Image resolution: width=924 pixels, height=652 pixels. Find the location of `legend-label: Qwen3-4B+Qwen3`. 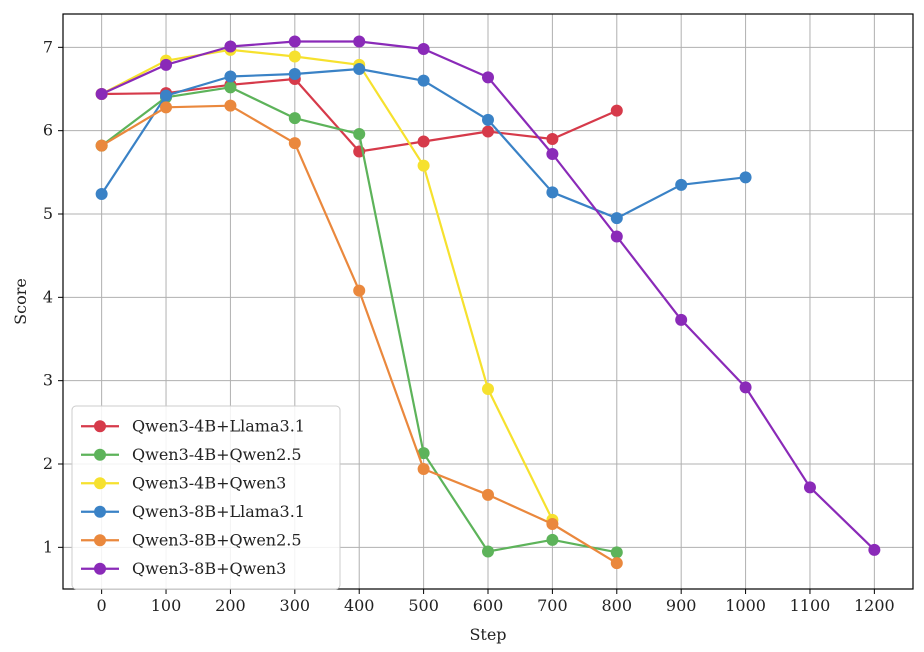

legend-label: Qwen3-4B+Qwen3 is located at coordinates (209, 482).